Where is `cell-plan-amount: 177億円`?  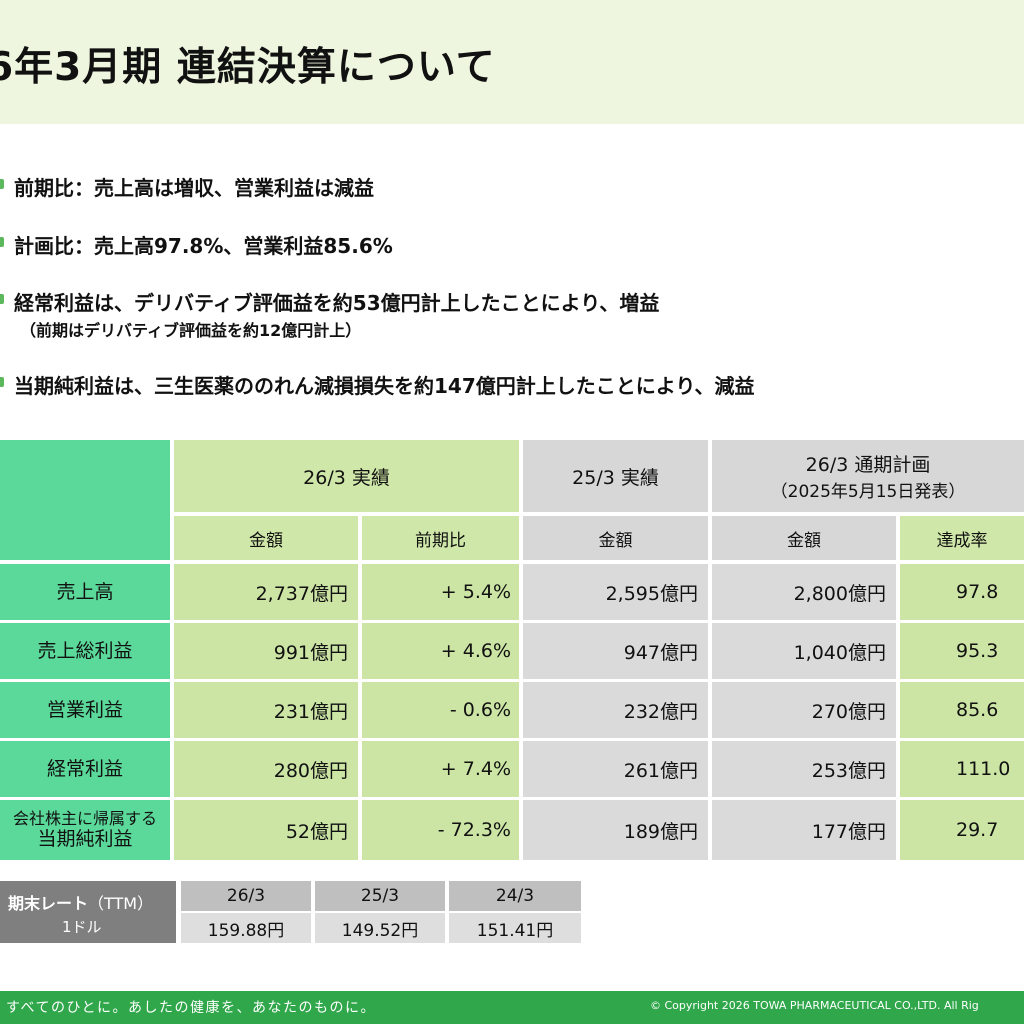
cell-plan-amount: 177億円 is located at coordinates (804, 830).